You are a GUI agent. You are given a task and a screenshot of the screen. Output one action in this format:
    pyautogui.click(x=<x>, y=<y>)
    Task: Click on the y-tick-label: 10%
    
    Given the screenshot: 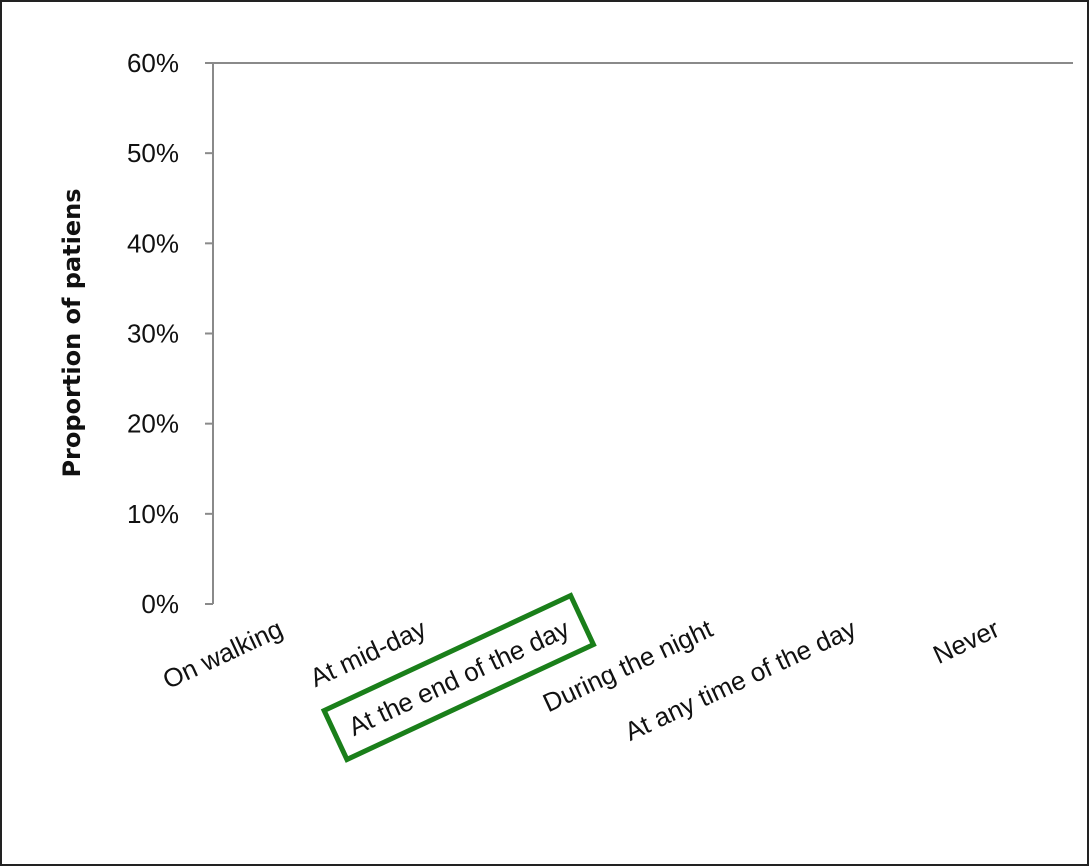 What is the action you would take?
    pyautogui.click(x=153, y=514)
    